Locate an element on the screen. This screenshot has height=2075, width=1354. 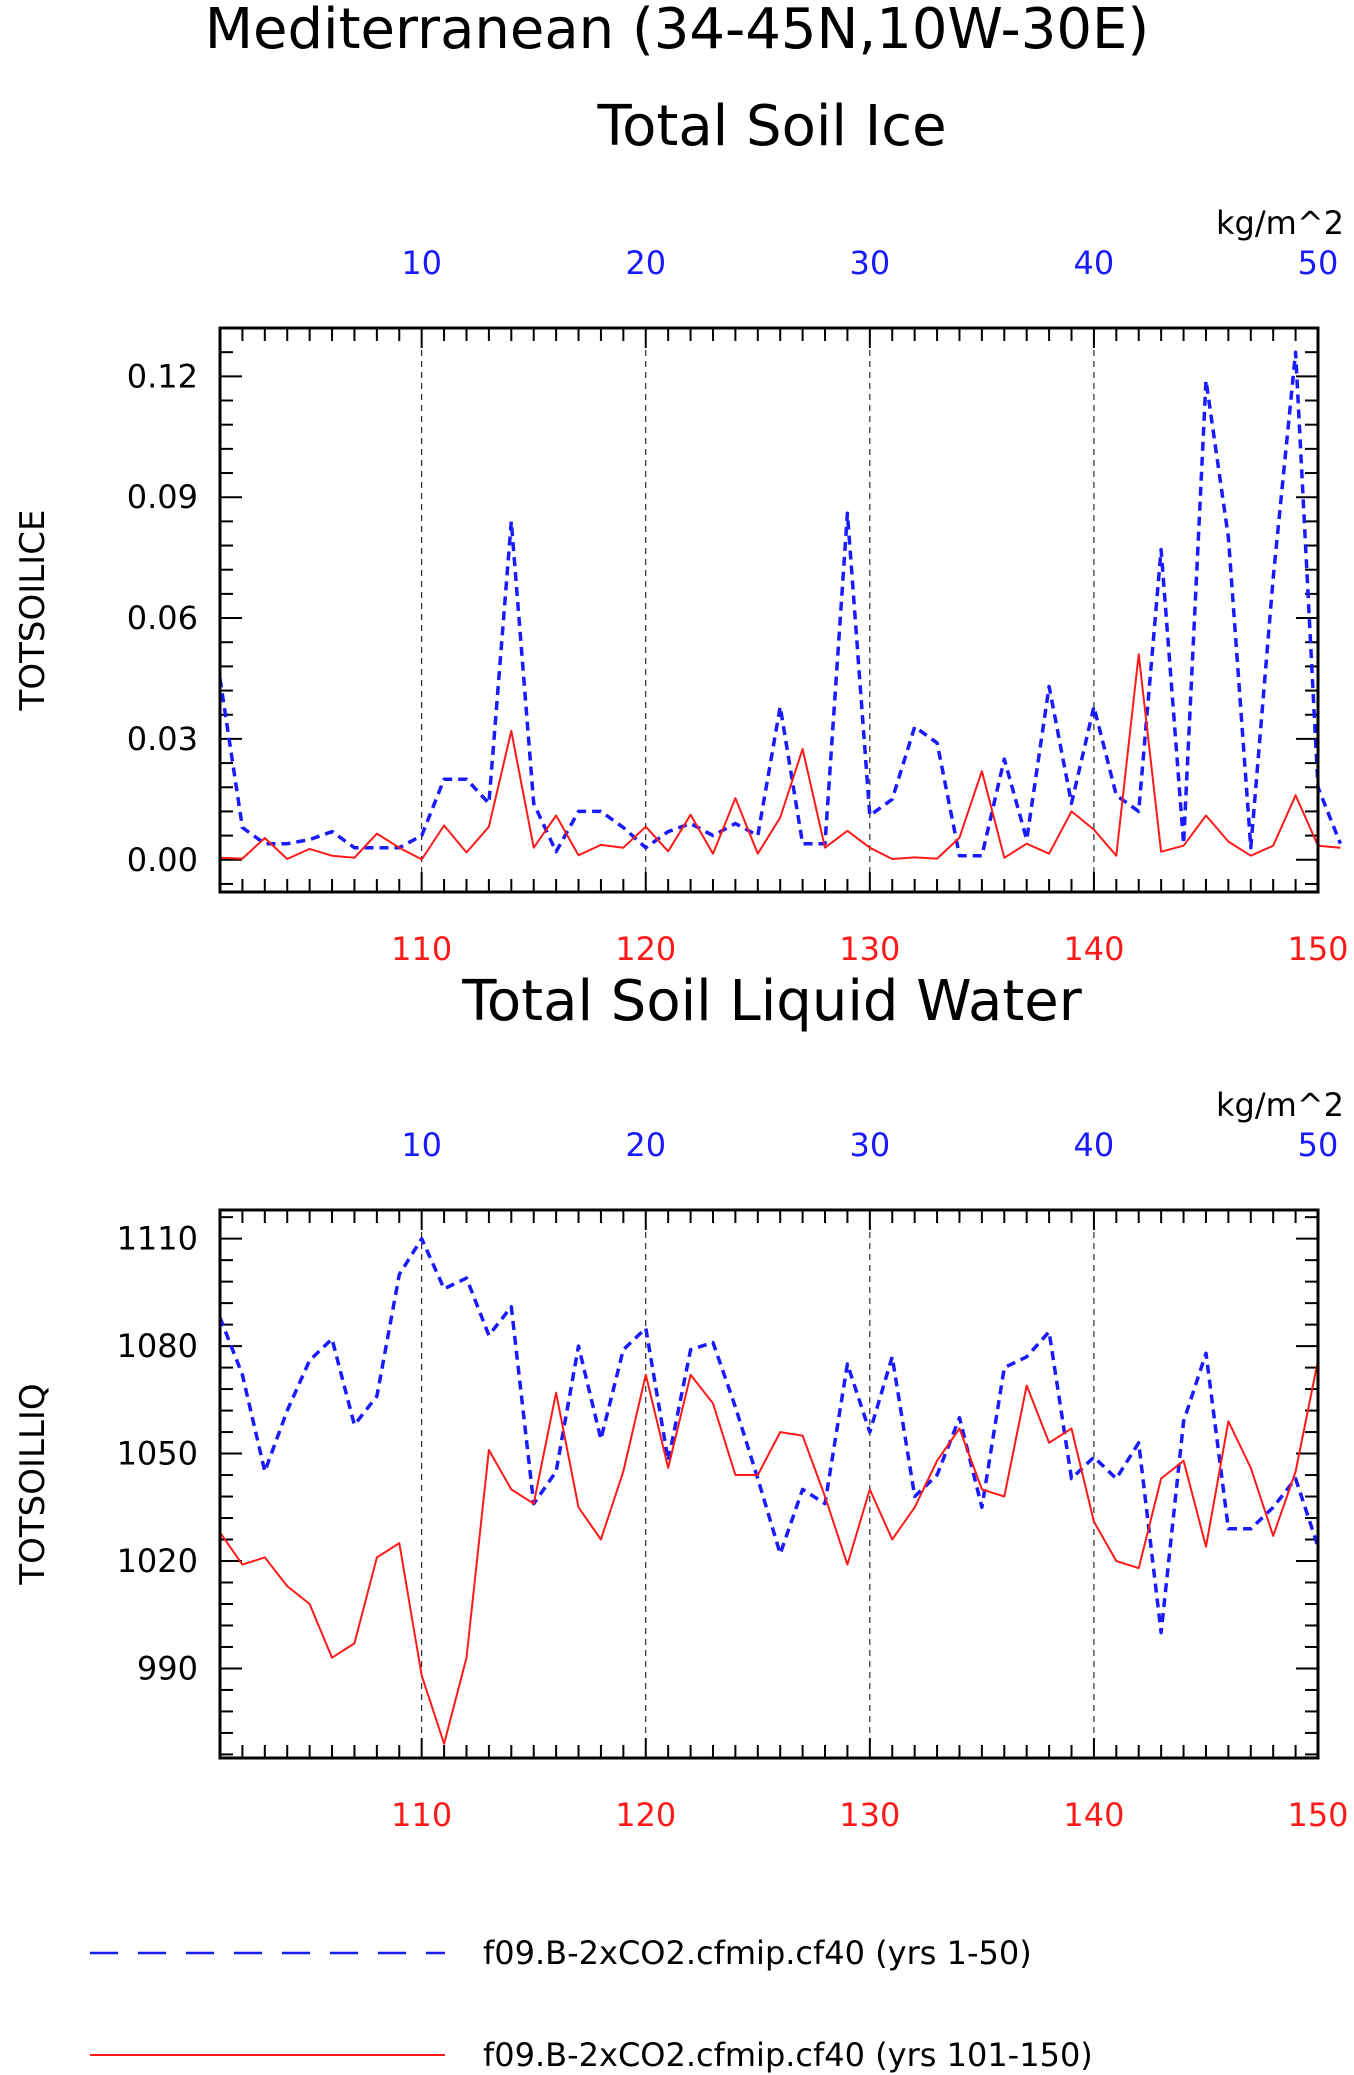
y-axis-label: TOTSOILICE is located at coordinates (33, 611).